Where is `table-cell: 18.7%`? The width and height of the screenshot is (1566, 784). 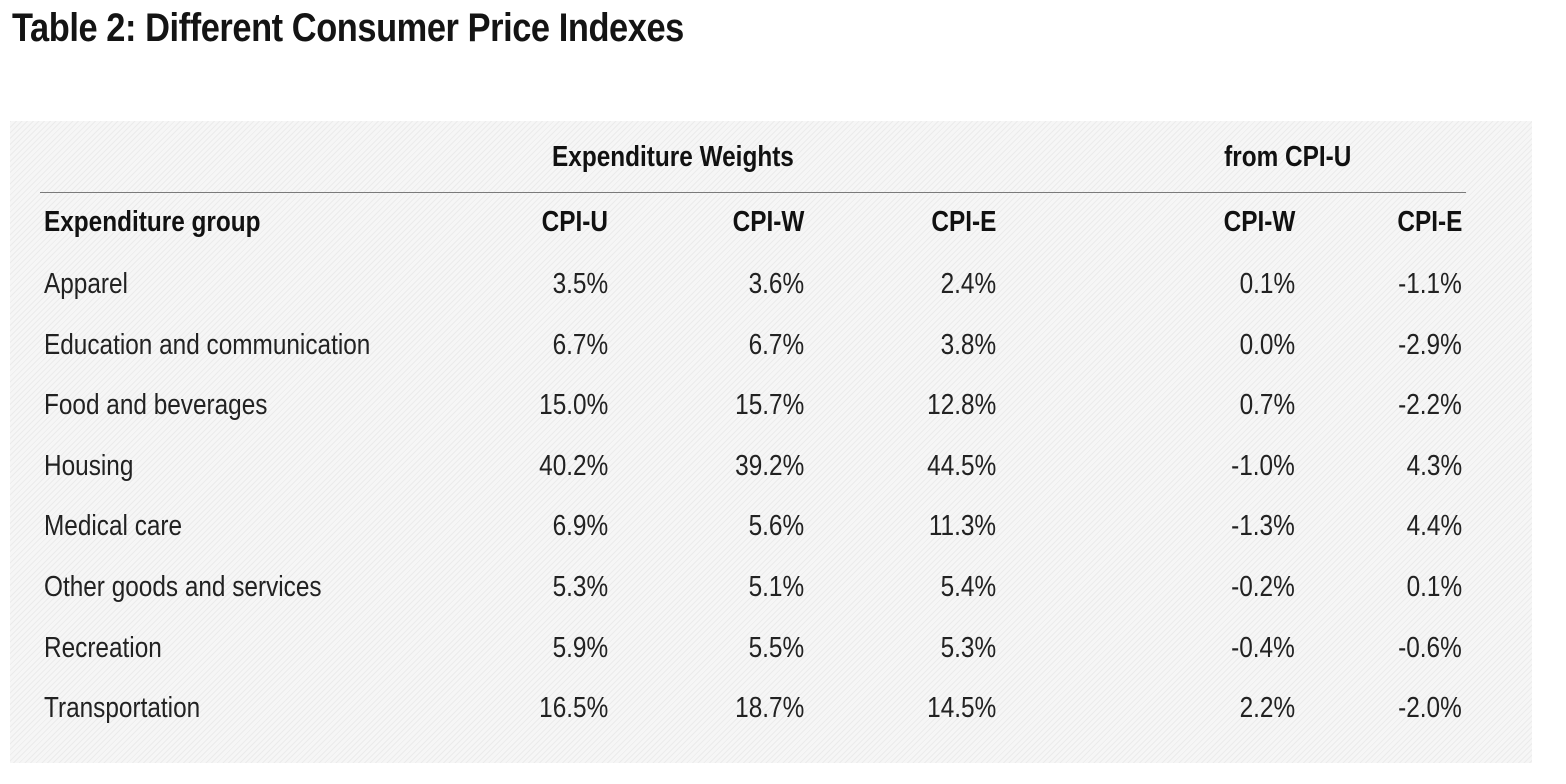
table-cell: 18.7% is located at coordinates (769, 708).